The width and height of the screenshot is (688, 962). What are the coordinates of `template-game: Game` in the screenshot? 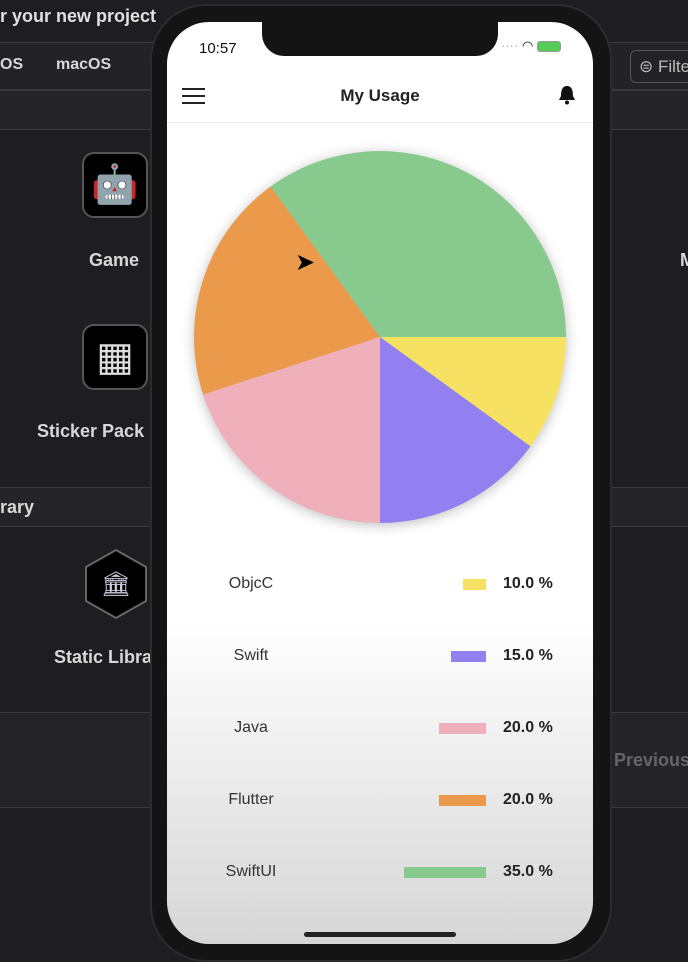 It's located at (114, 260).